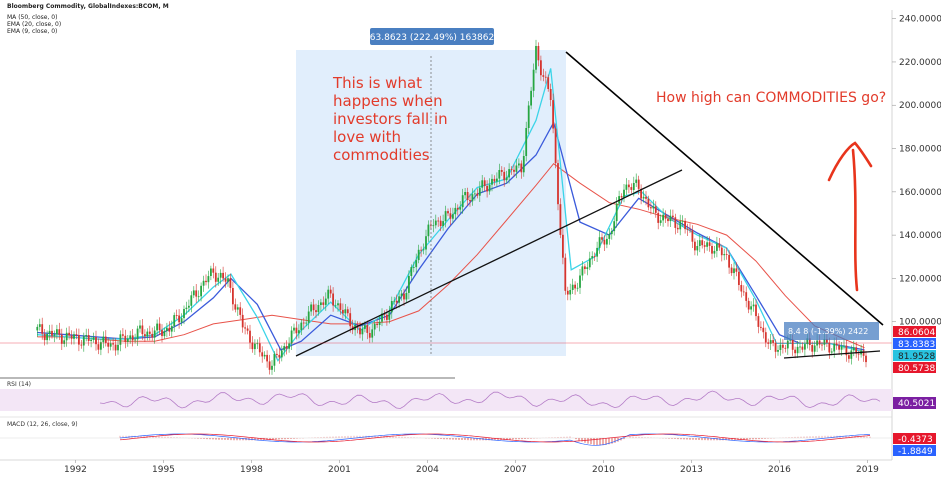 The height and width of the screenshot is (478, 941). Describe the element at coordinates (920, 279) in the screenshot. I see `price-tick-label: 120.0000` at that location.